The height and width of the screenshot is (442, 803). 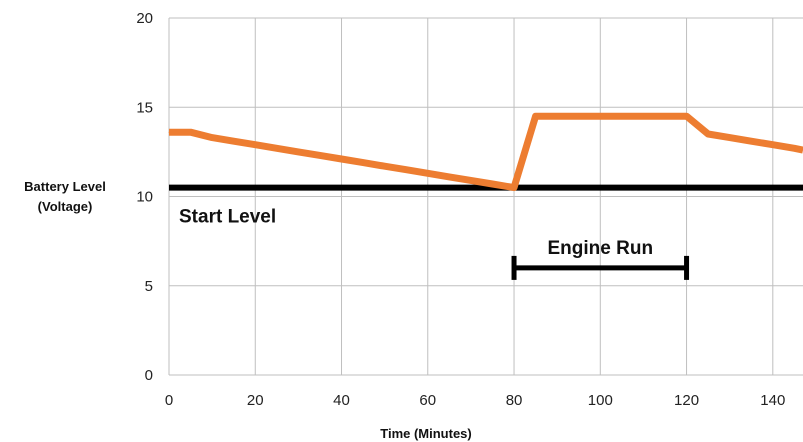 I want to click on y-tick-label: 5, so click(x=149, y=286).